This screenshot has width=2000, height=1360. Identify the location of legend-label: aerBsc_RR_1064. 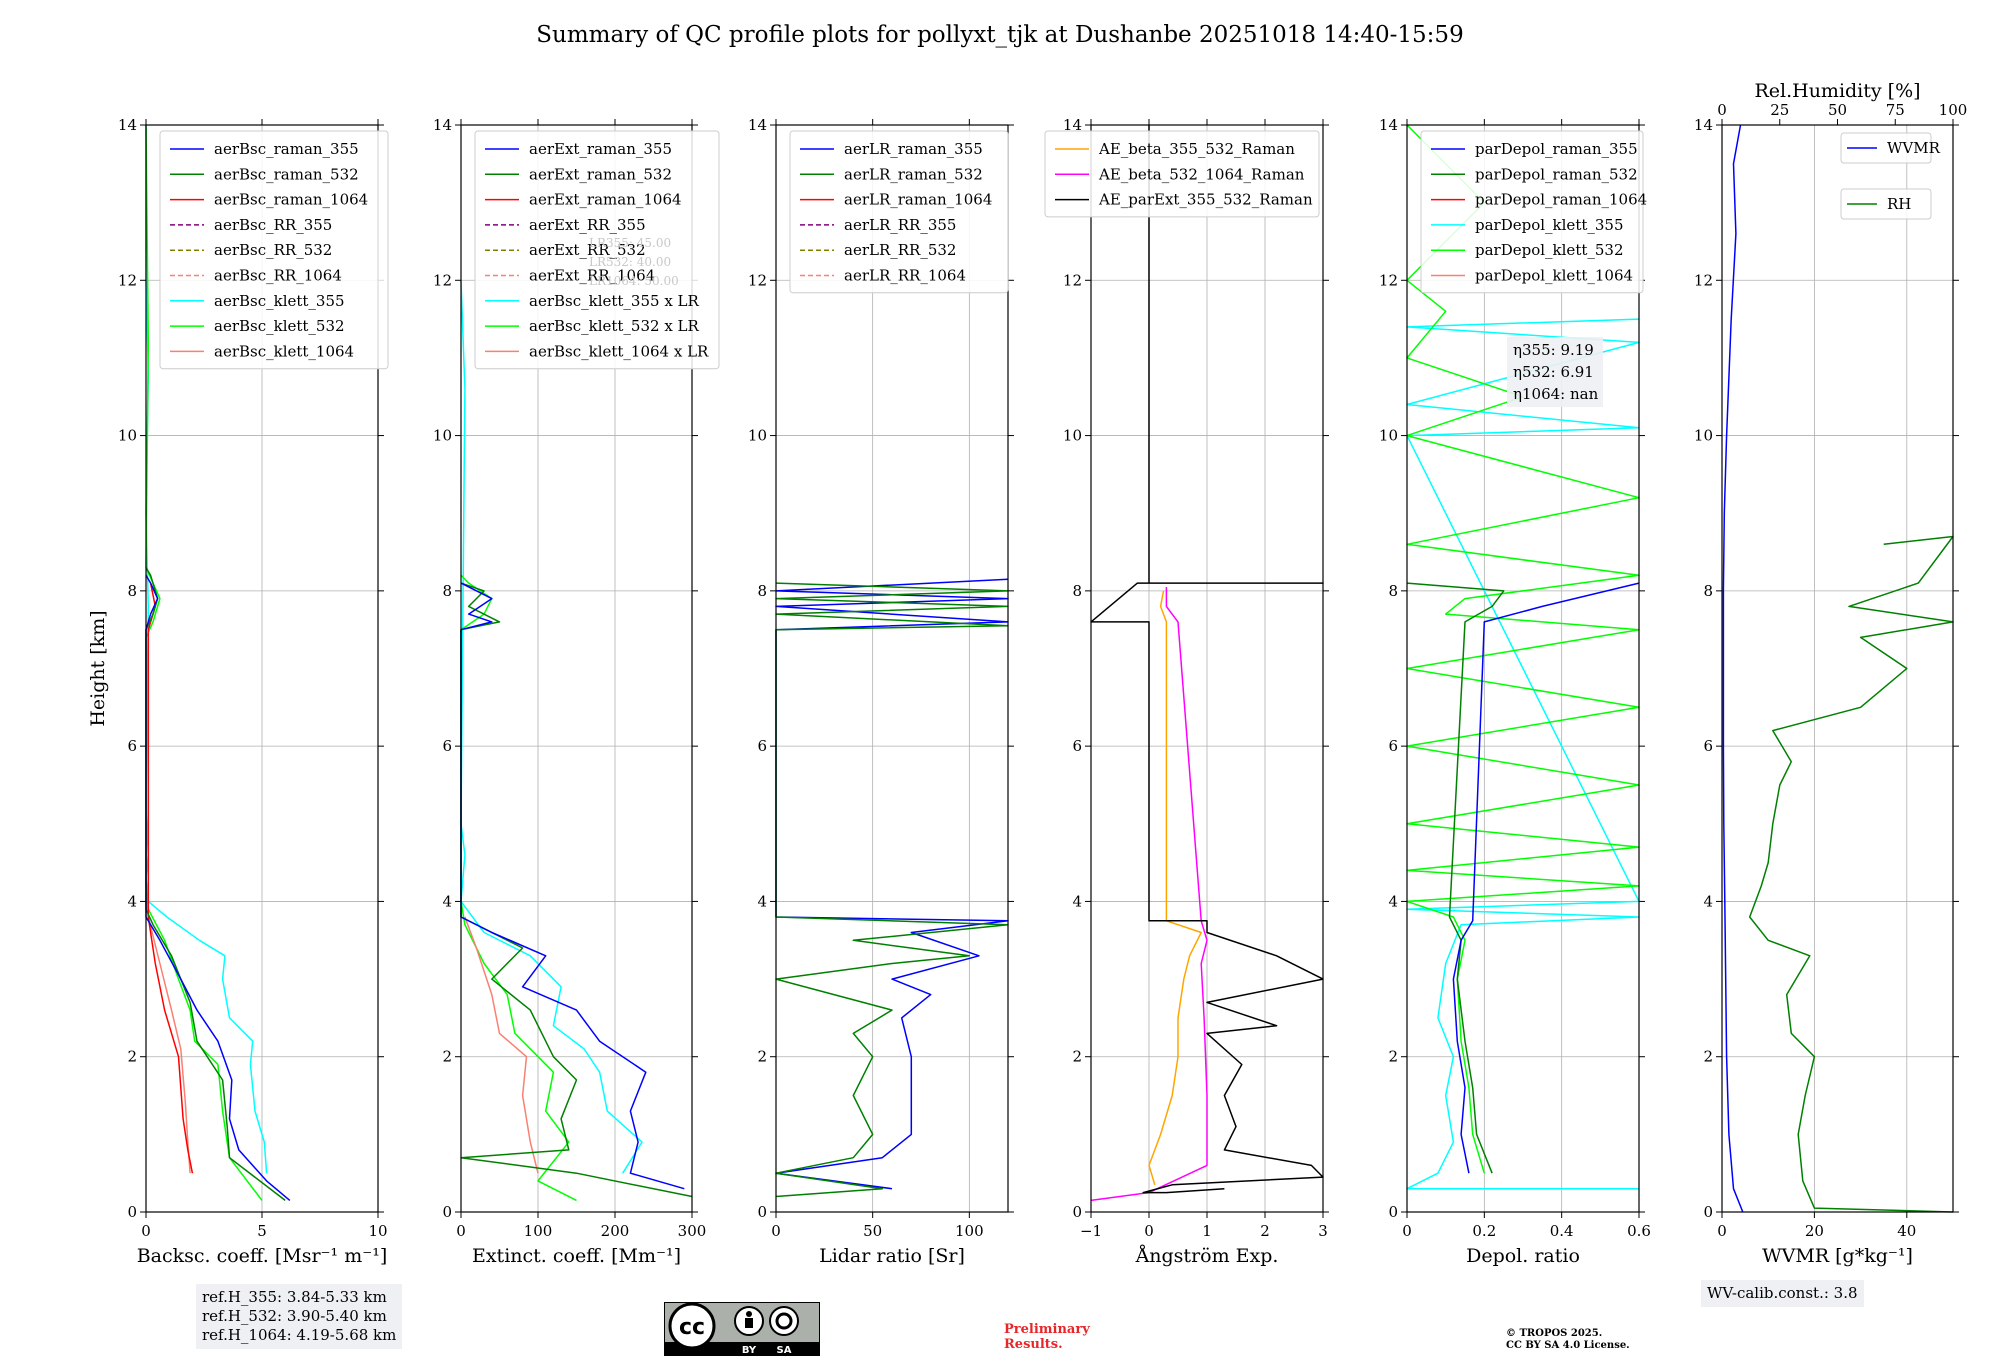
(278, 276).